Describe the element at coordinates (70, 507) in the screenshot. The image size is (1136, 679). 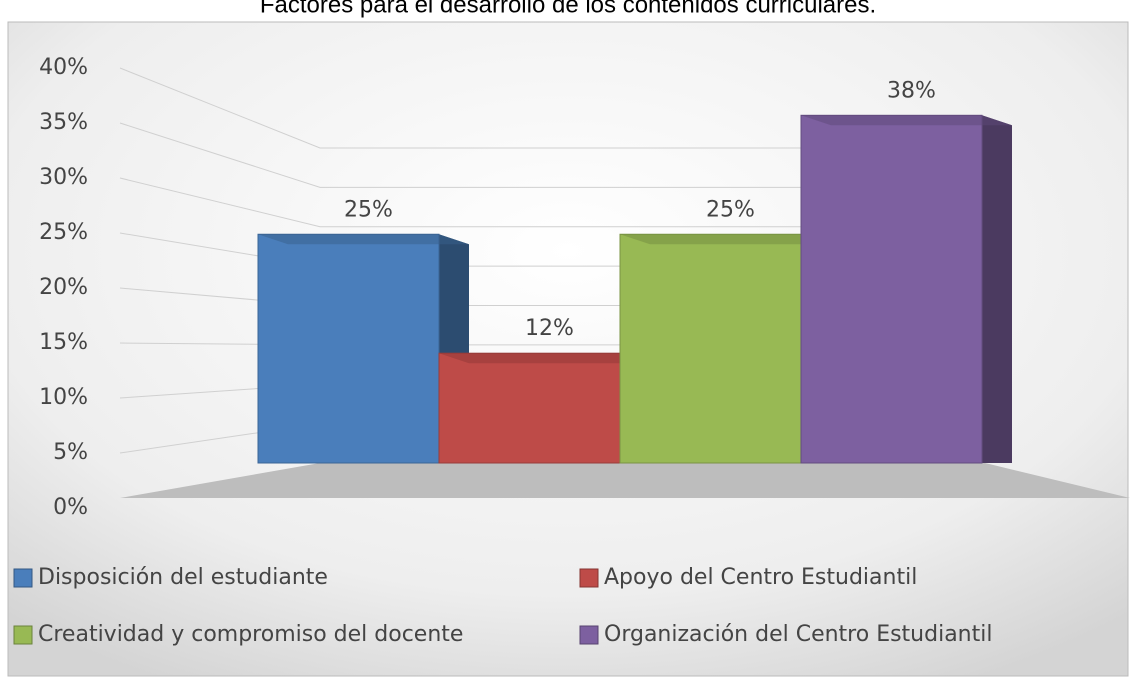
I see `y-tick-label: 0%` at that location.